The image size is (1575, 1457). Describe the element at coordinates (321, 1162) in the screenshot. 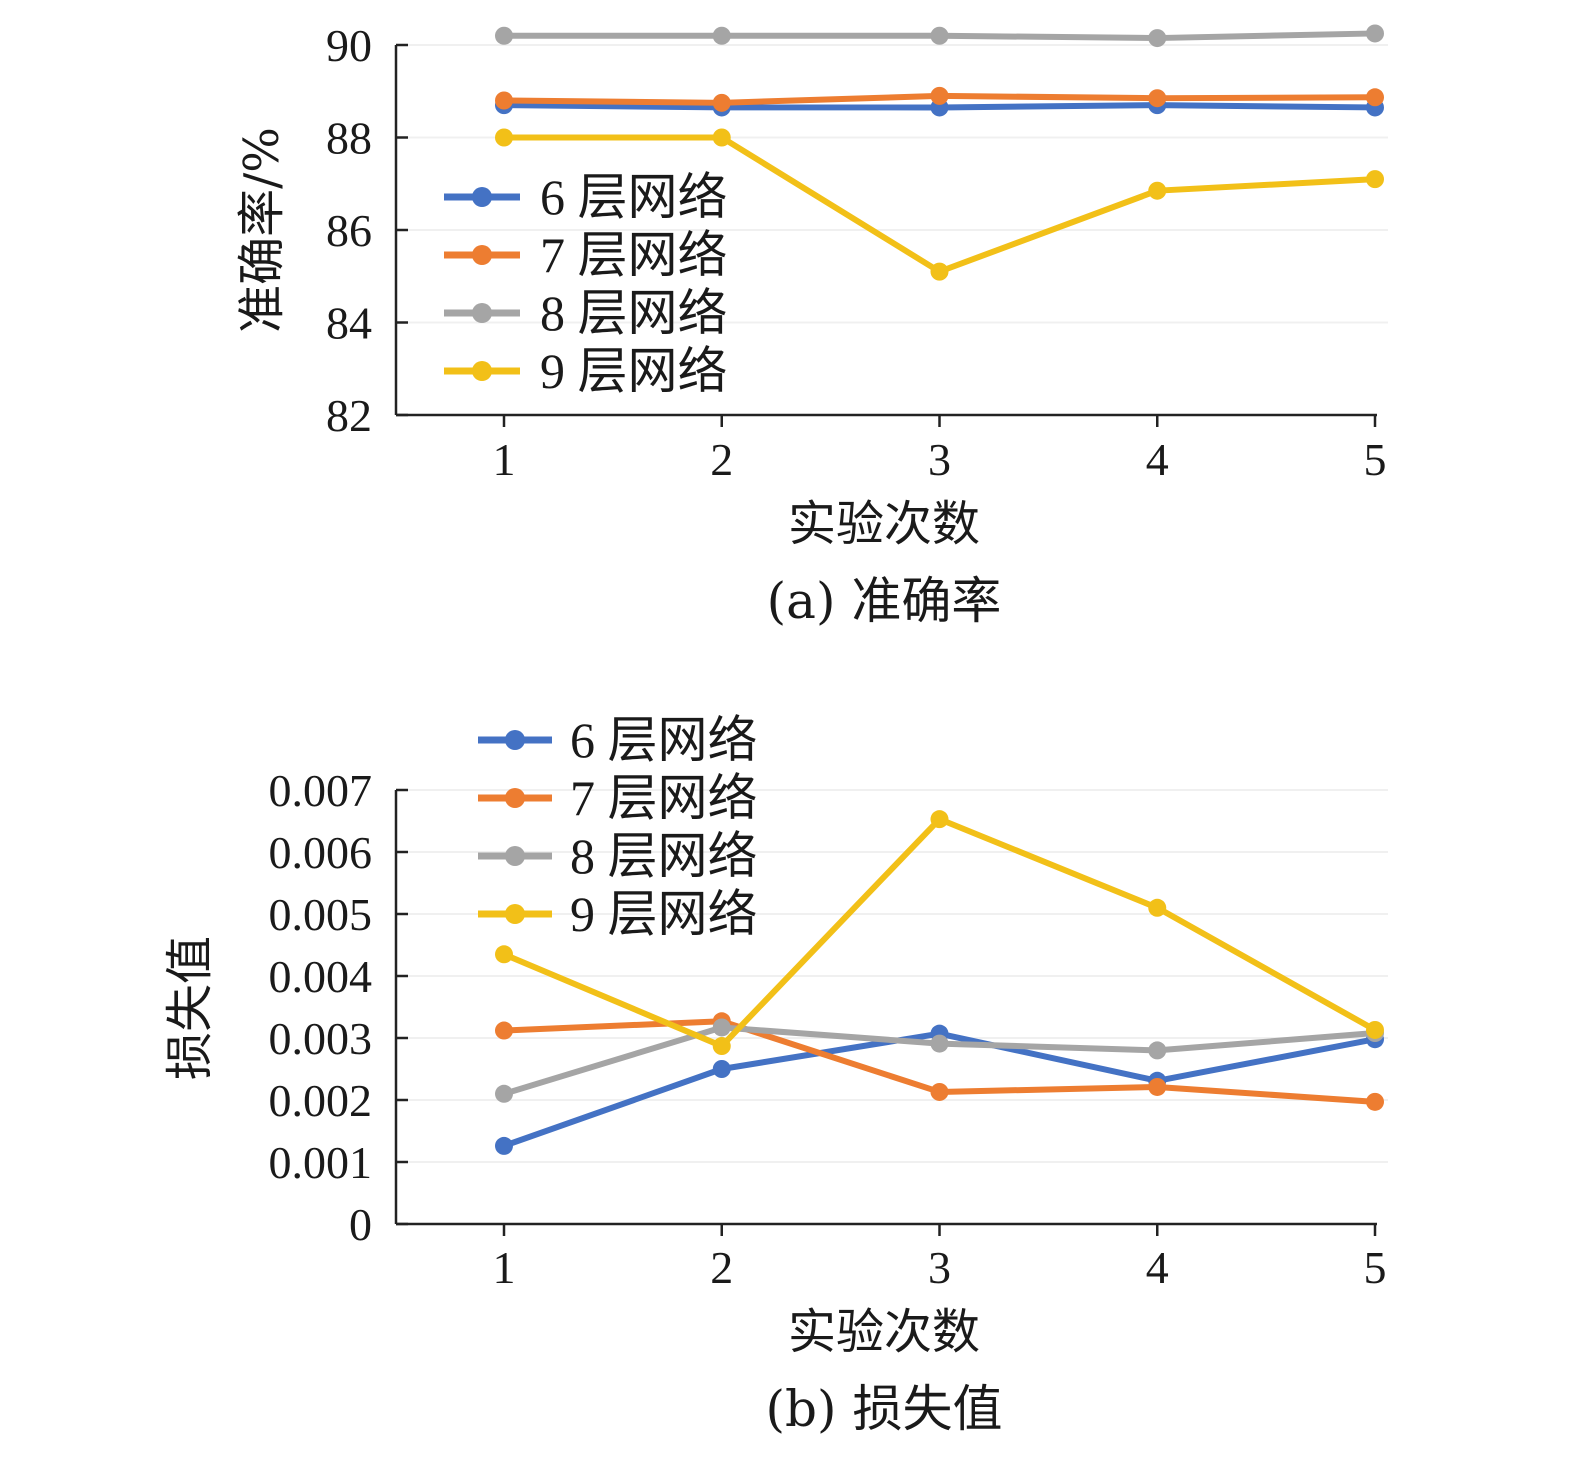

I see `y-tick-label: 0.001` at that location.